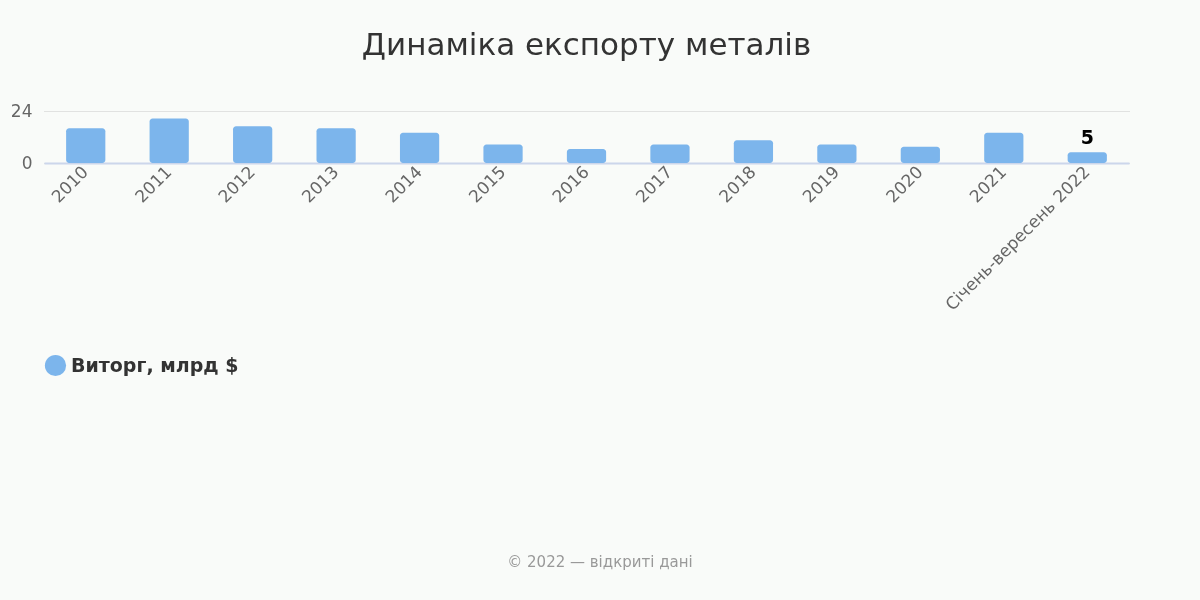  What do you see at coordinates (21, 110) in the screenshot?
I see `y-tick-label: 24` at bounding box center [21, 110].